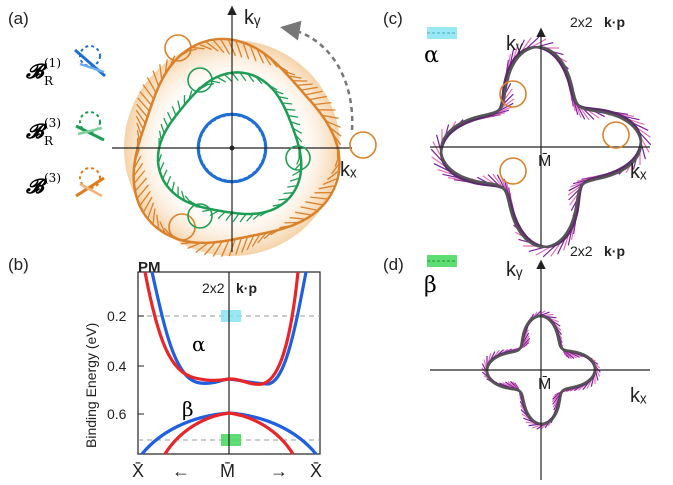 This screenshot has width=673, height=485. Describe the element at coordinates (49, 141) in the screenshot. I see `legend-a-sub-2: R` at that location.